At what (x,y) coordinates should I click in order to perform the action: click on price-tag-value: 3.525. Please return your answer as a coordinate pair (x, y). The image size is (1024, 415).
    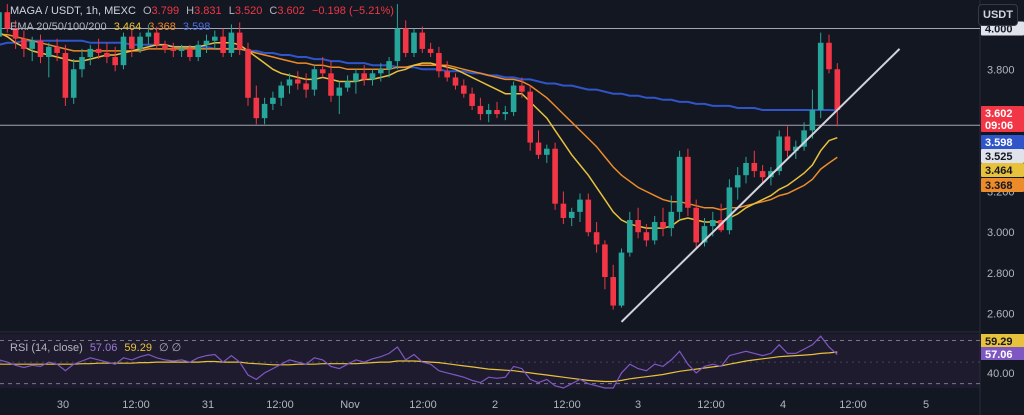
    Looking at the image, I should click on (999, 157).